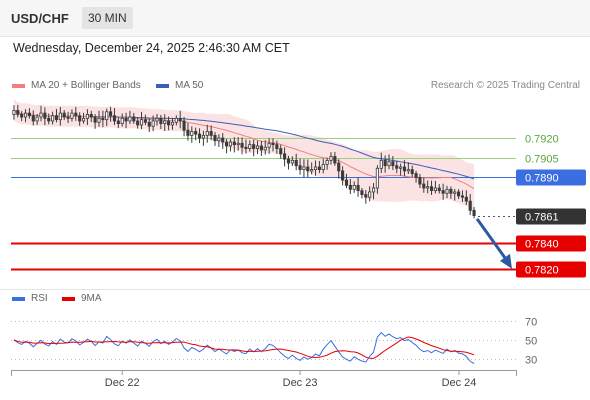 This screenshot has width=590, height=400. What do you see at coordinates (542, 218) in the screenshot?
I see `level-label-0.7861: 0.7861` at bounding box center [542, 218].